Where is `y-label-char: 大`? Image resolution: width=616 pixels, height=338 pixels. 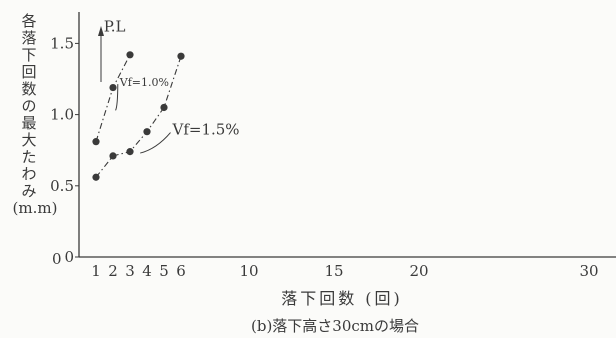 y-label-char: 大 is located at coordinates (28, 140).